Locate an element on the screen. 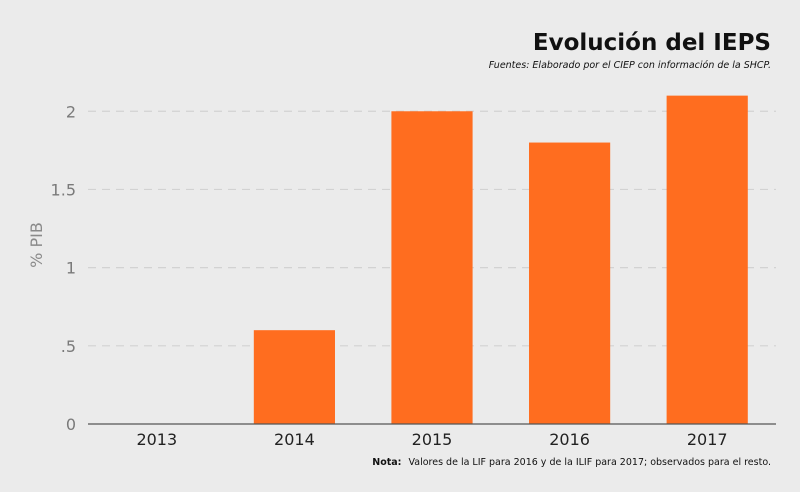  y-tick-label: .5 is located at coordinates (68, 346).